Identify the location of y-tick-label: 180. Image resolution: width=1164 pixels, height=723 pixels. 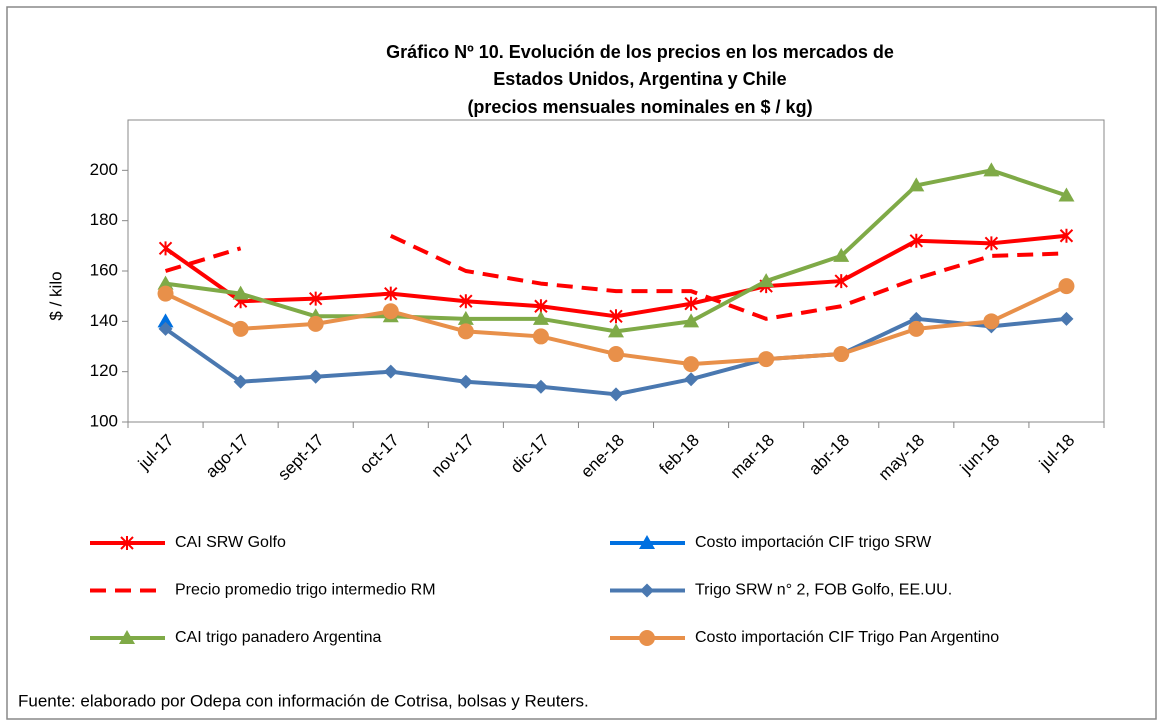
(104, 219).